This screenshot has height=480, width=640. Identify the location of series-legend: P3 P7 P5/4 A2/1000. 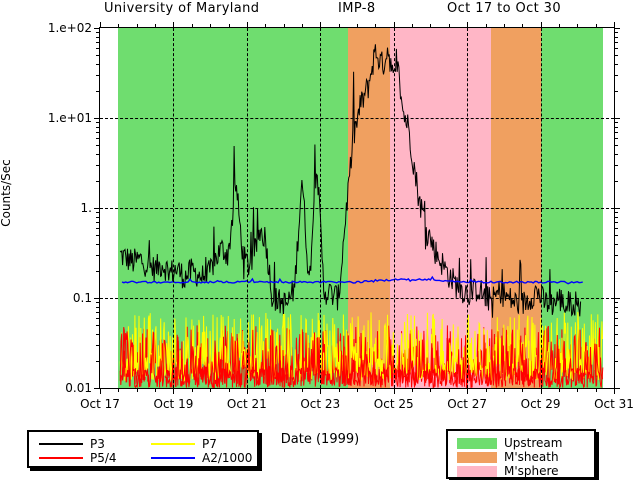
(143, 449).